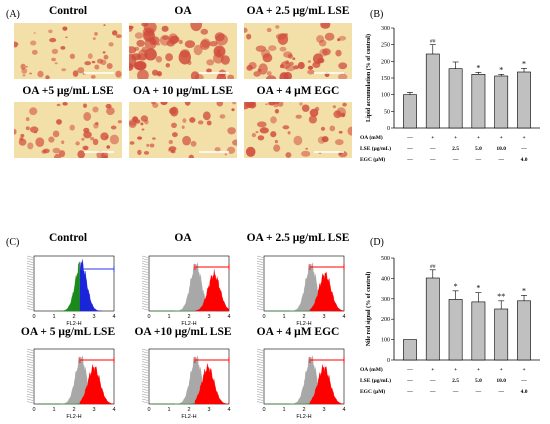 The image size is (550, 424). What do you see at coordinates (91, 285) in the screenshot?
I see `histogram-blue-fill` at bounding box center [91, 285].